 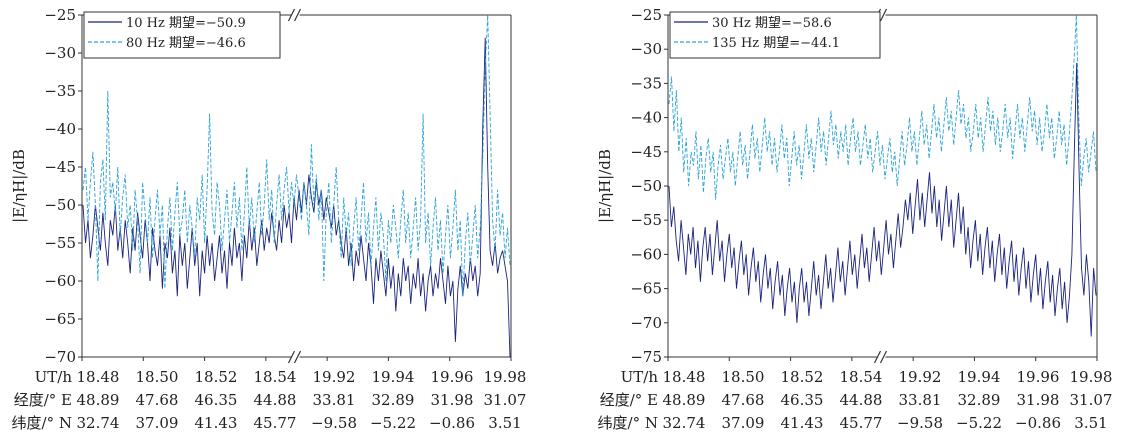 What do you see at coordinates (646, 357) in the screenshot?
I see `y-tick-label: −75` at bounding box center [646, 357].